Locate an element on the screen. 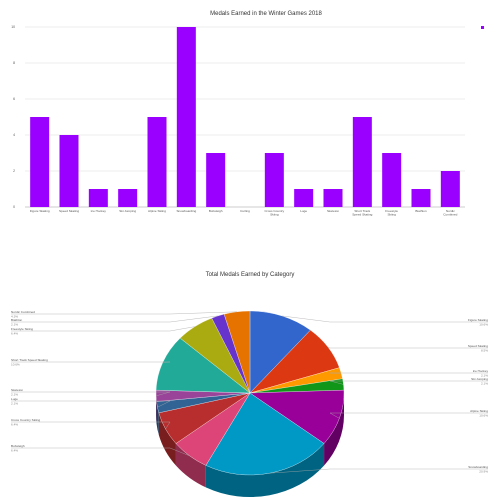 The image size is (499, 500). x-tick-label: Luge is located at coordinates (303, 211).